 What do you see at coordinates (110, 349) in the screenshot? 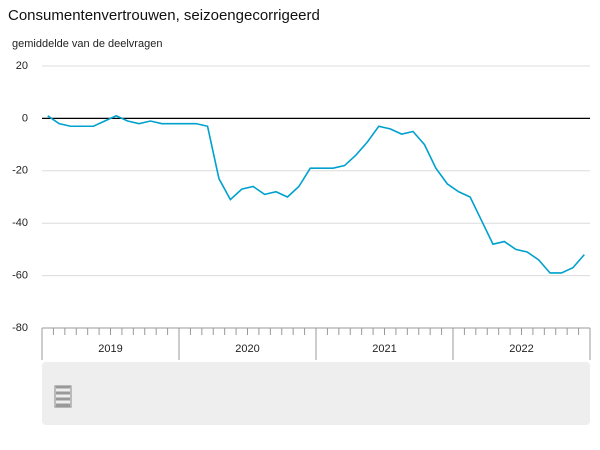
I see `x-group-label: 2019` at bounding box center [110, 349].